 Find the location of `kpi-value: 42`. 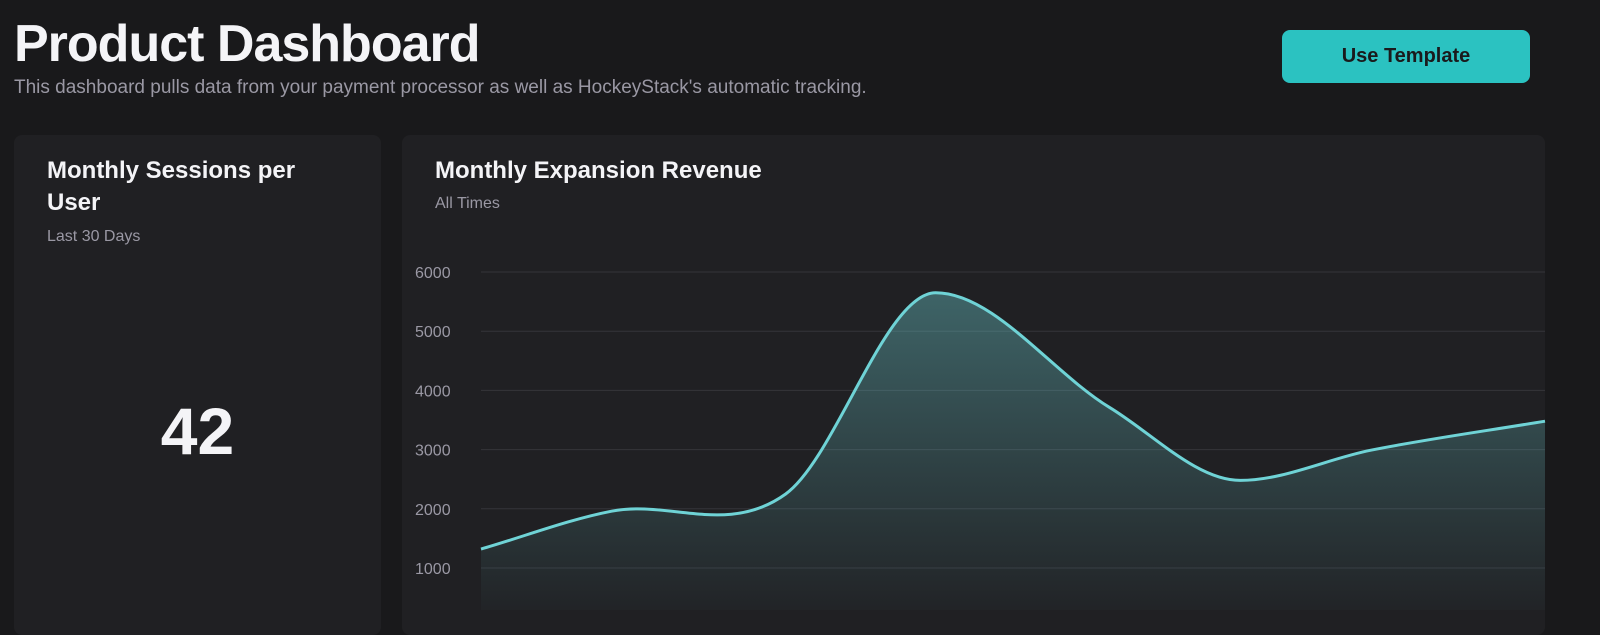

kpi-value: 42 is located at coordinates (197, 431).